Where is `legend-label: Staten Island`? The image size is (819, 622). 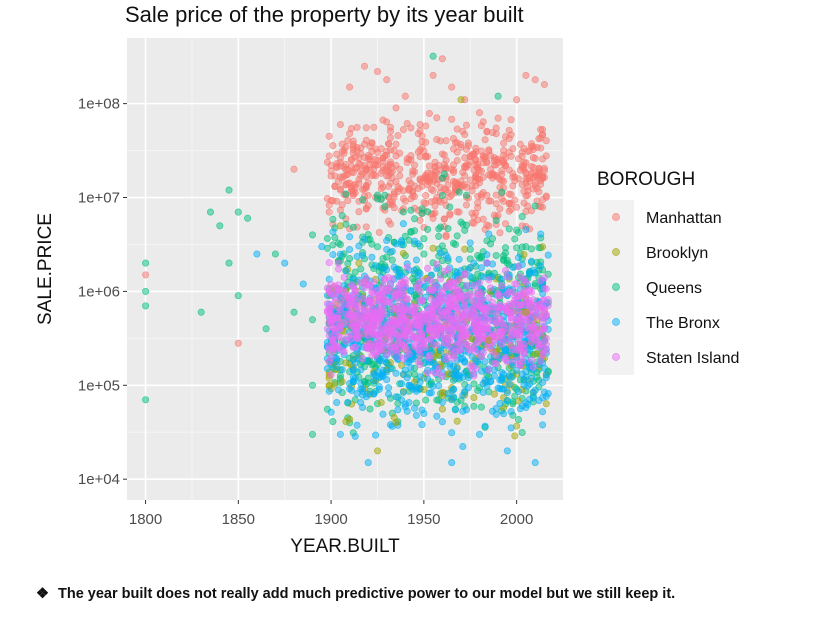 legend-label: Staten Island is located at coordinates (692, 358).